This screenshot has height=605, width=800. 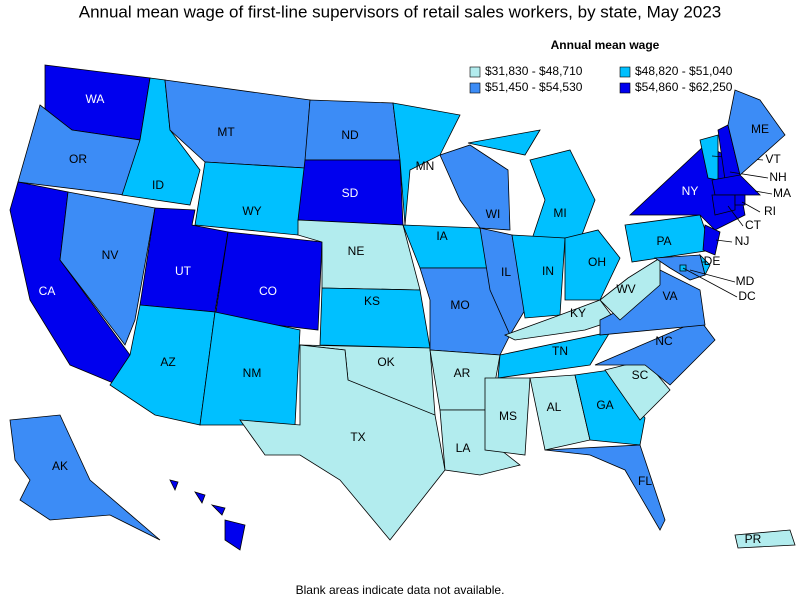 What do you see at coordinates (60, 466) in the screenshot?
I see `state-label: AK` at bounding box center [60, 466].